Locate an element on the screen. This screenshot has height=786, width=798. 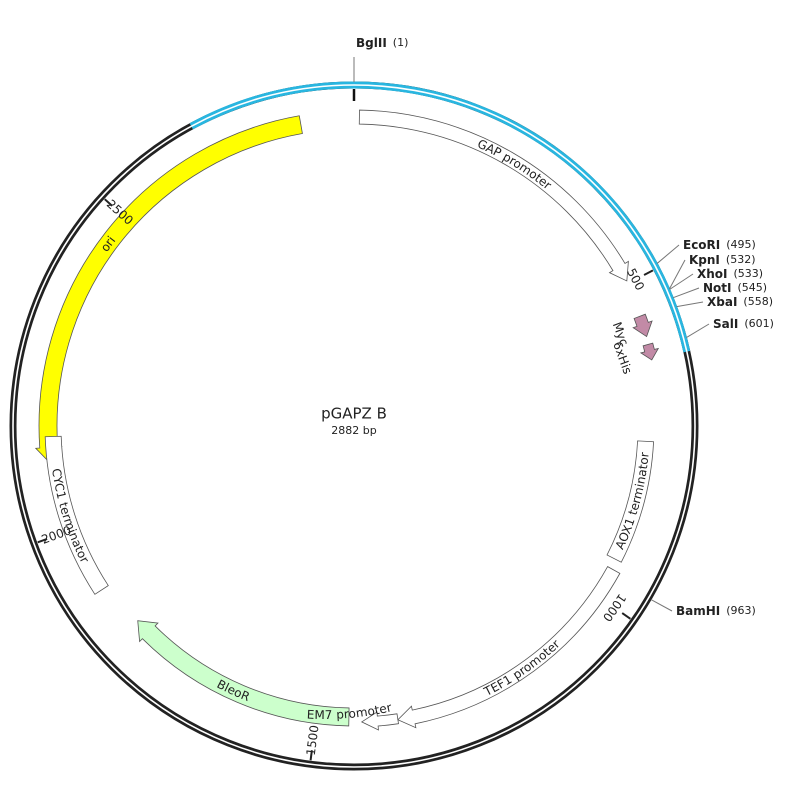
tick-label: 1500 is located at coordinates (313, 740).